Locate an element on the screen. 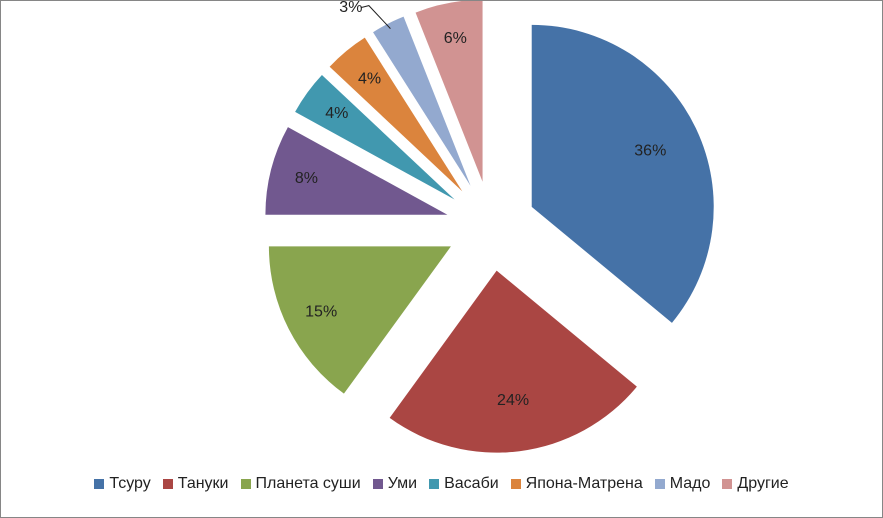 This screenshot has height=518, width=883. legend-item: Тануки is located at coordinates (195, 484).